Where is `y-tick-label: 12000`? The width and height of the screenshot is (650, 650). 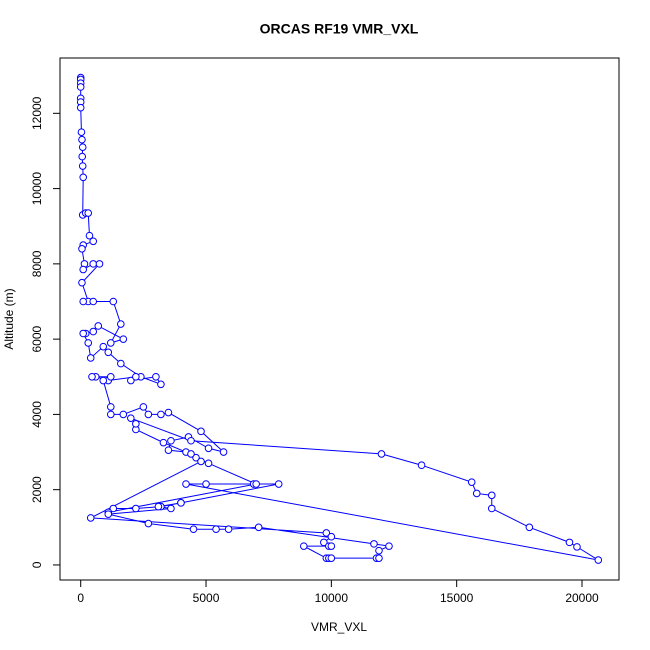 y-tick-label: 12000 is located at coordinates (37, 113).